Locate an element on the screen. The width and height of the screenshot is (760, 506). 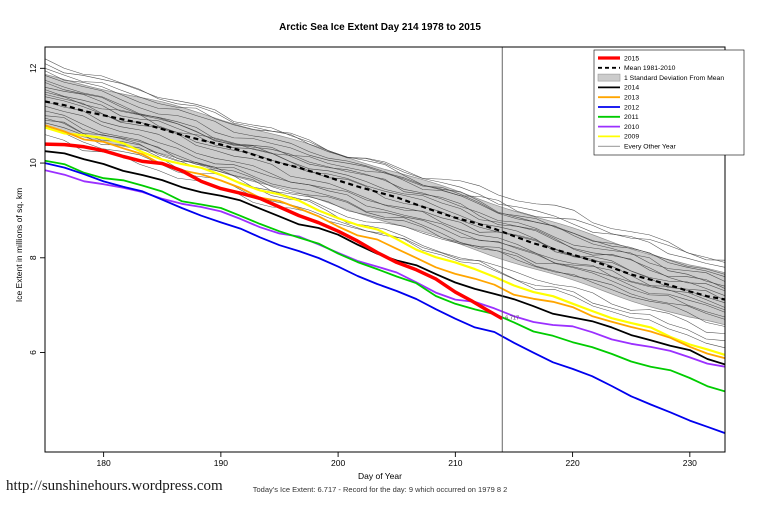
y-tick-label: 6 is located at coordinates (33, 352).